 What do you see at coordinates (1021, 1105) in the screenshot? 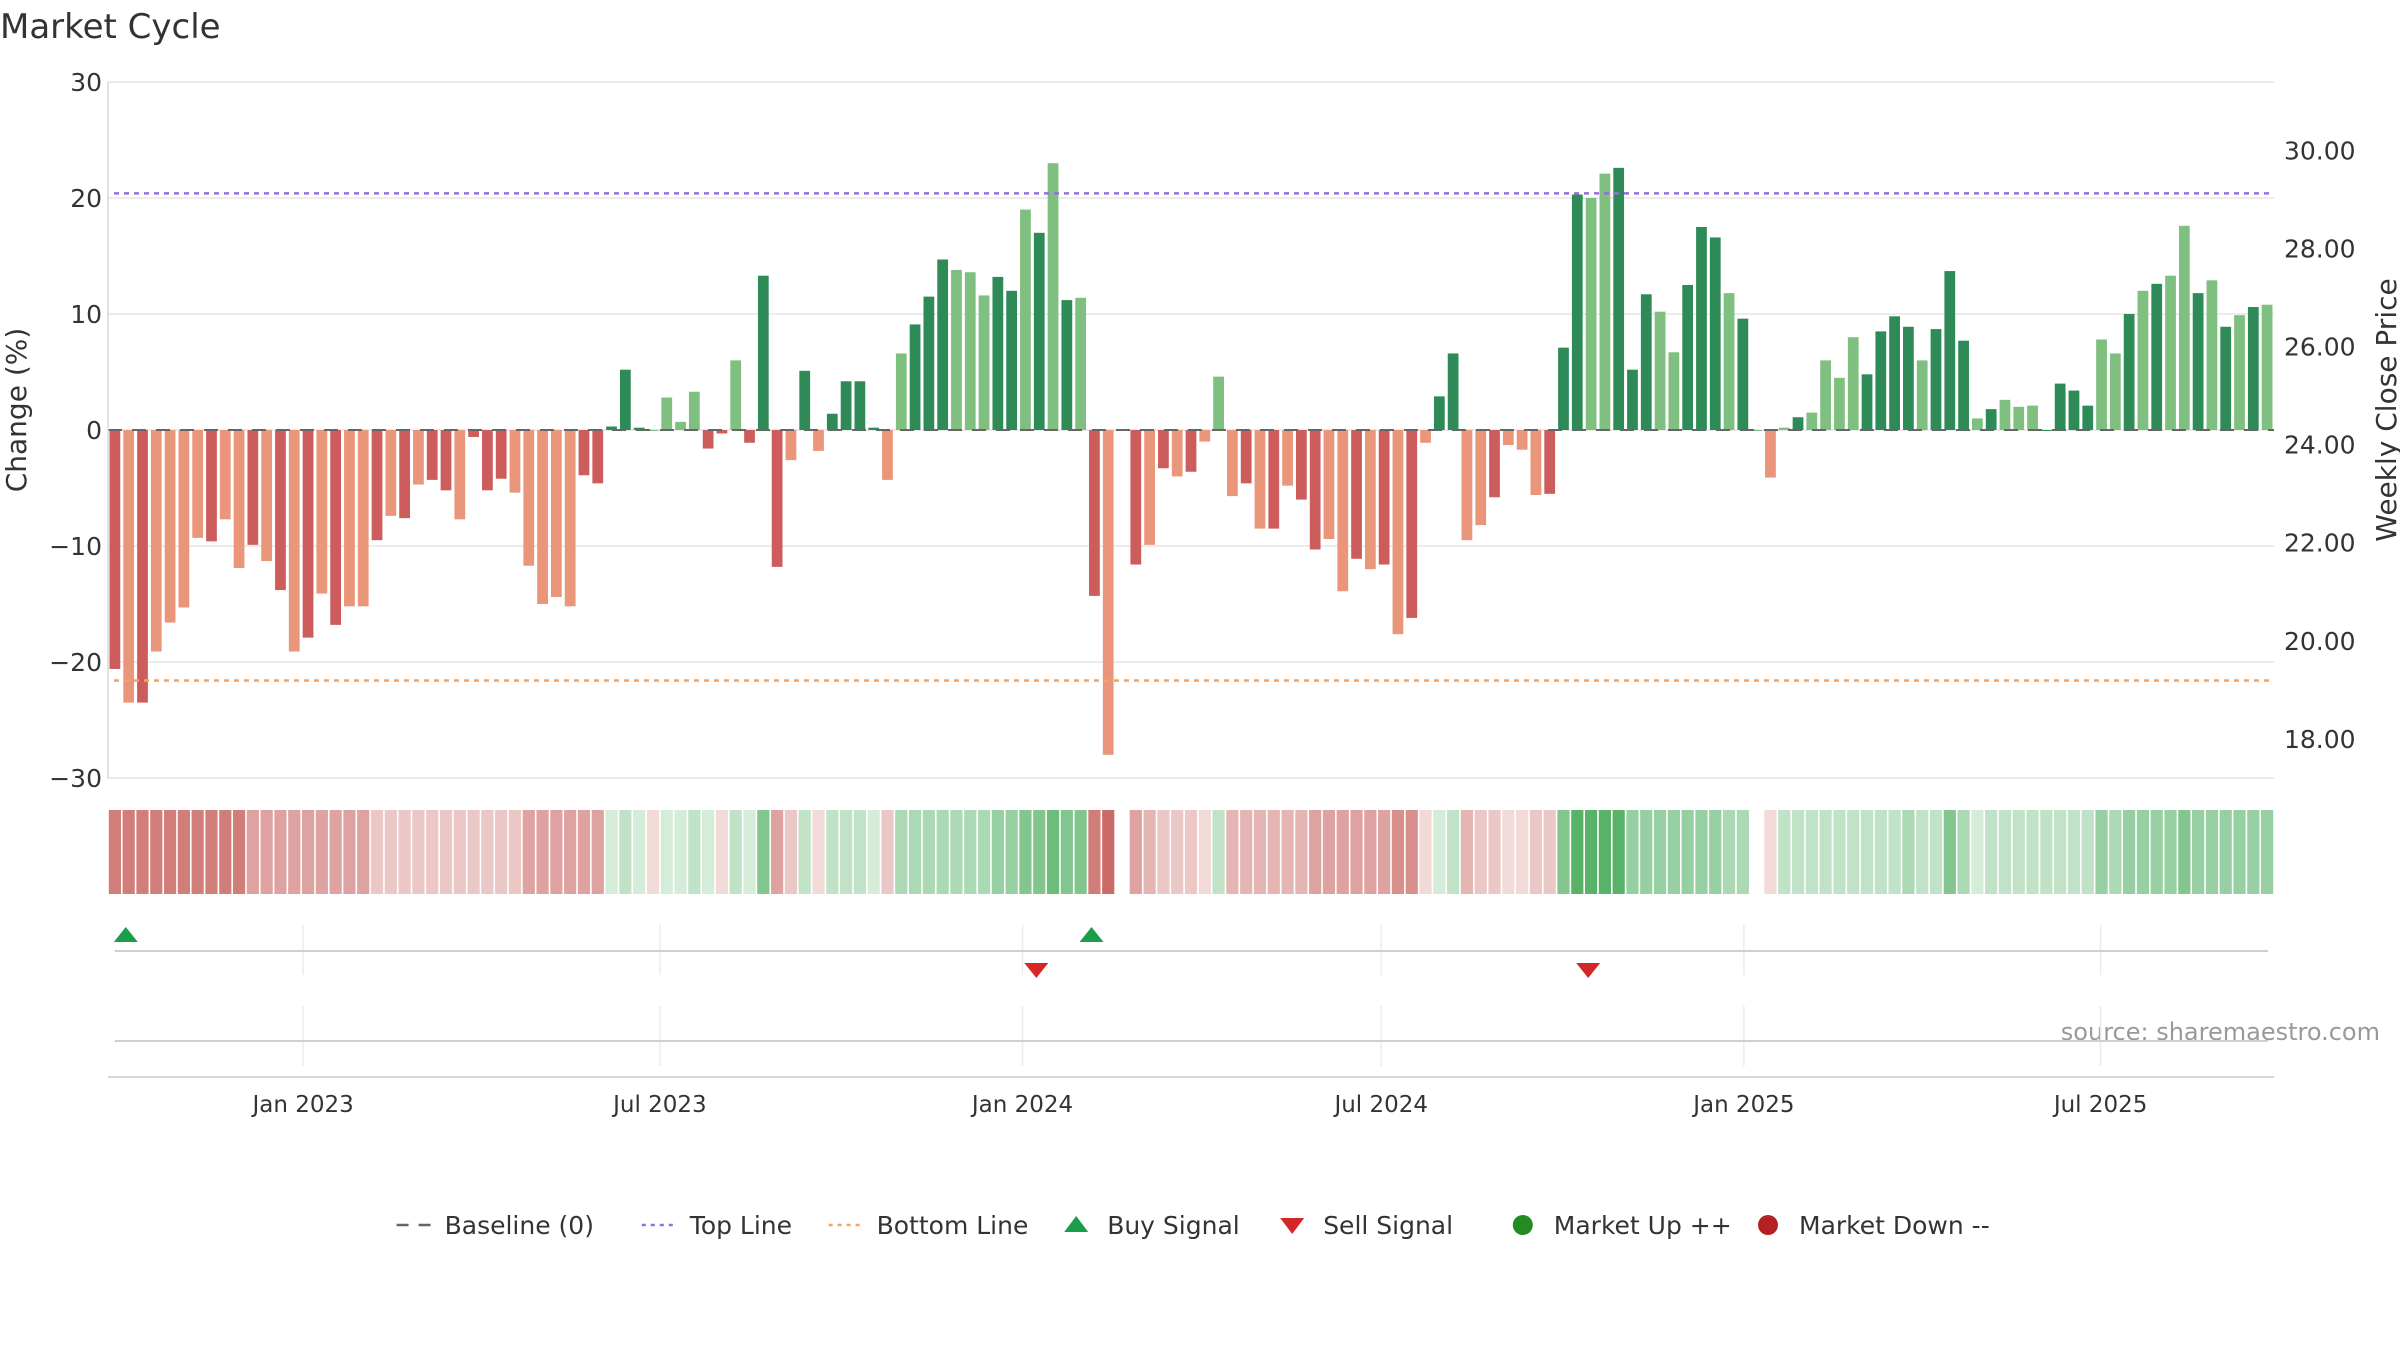
I see `x-tick-label: Jan 2024` at bounding box center [1021, 1105].